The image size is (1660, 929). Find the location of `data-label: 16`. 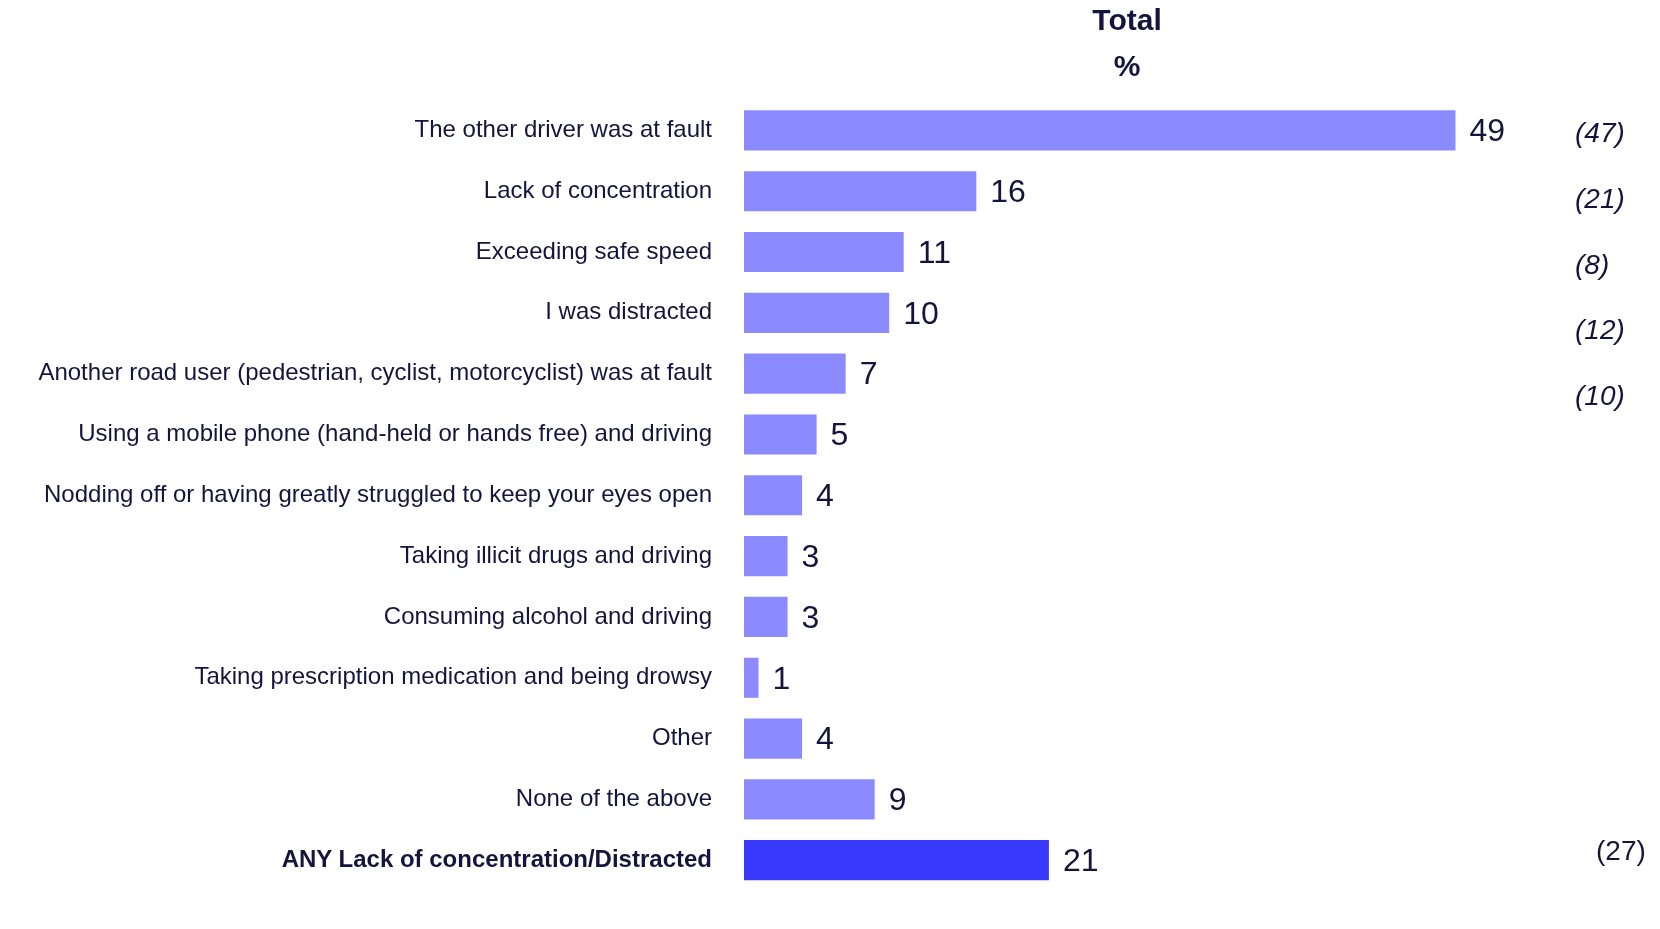

data-label: 16 is located at coordinates (1008, 191).